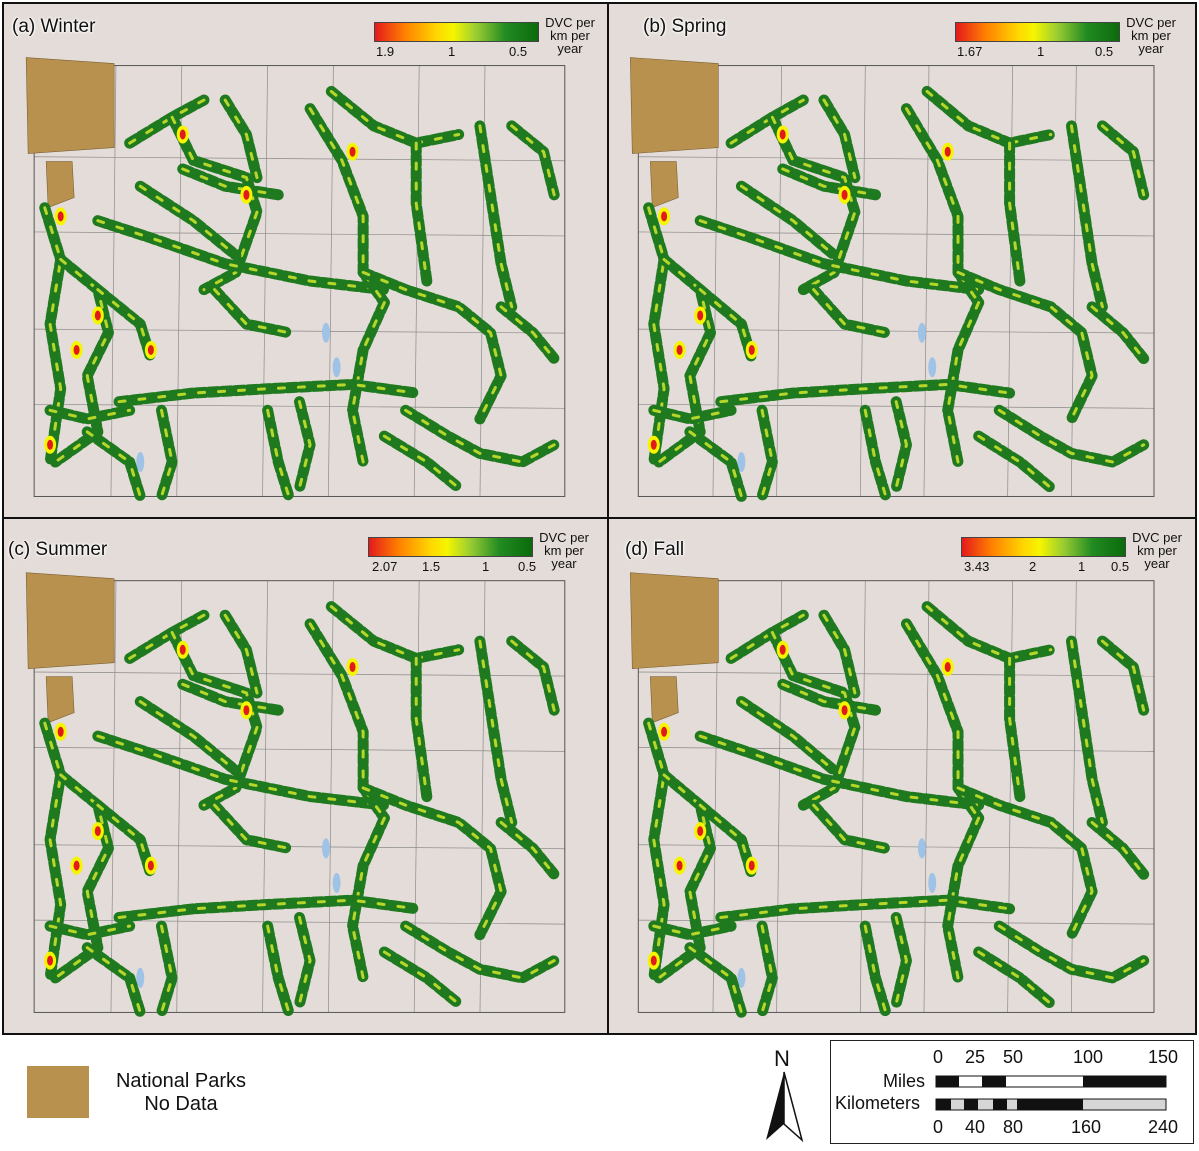 The width and height of the screenshot is (1199, 1151). What do you see at coordinates (1051, 1093) in the screenshot?
I see `scale-bars` at bounding box center [1051, 1093].